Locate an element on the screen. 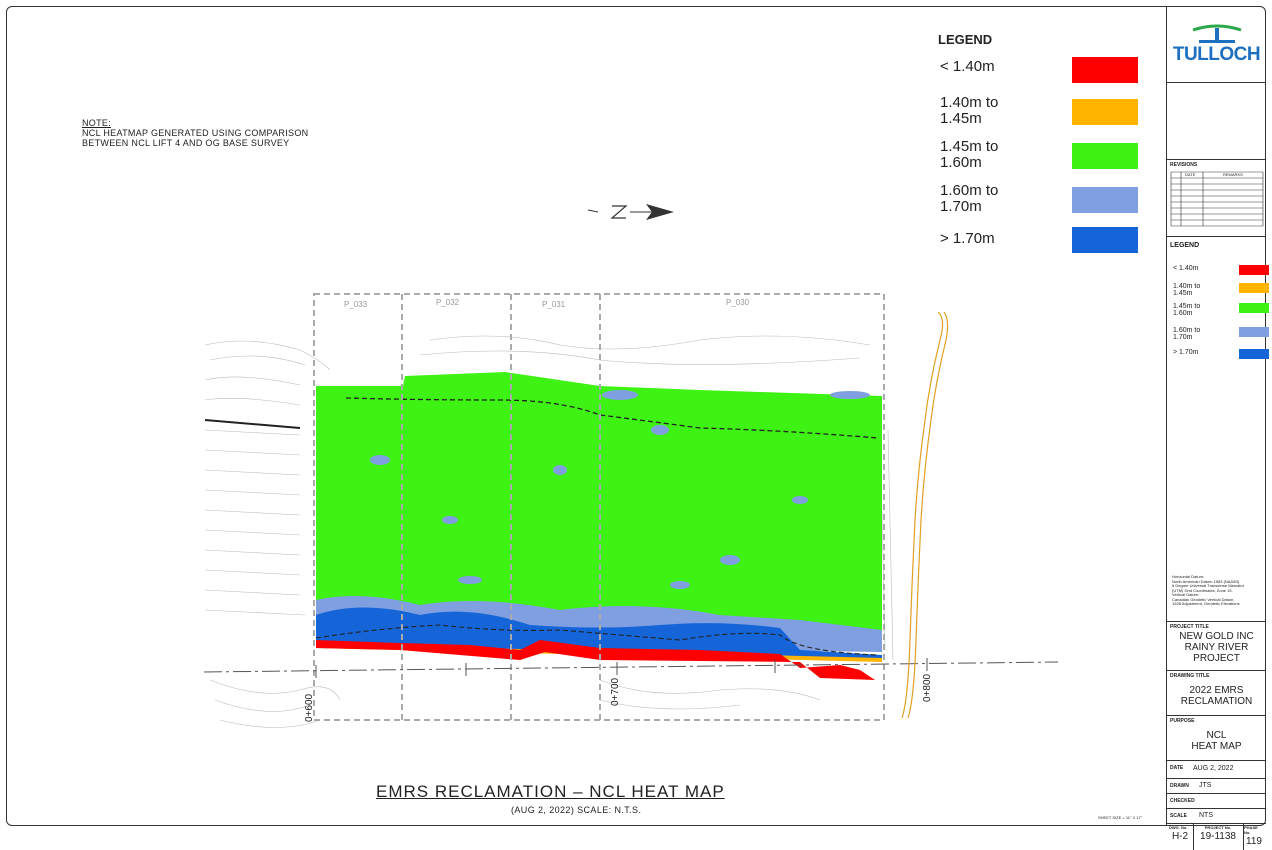 The image size is (1272, 850). phase-cell: PHASE No. 119 is located at coordinates (1254, 837).